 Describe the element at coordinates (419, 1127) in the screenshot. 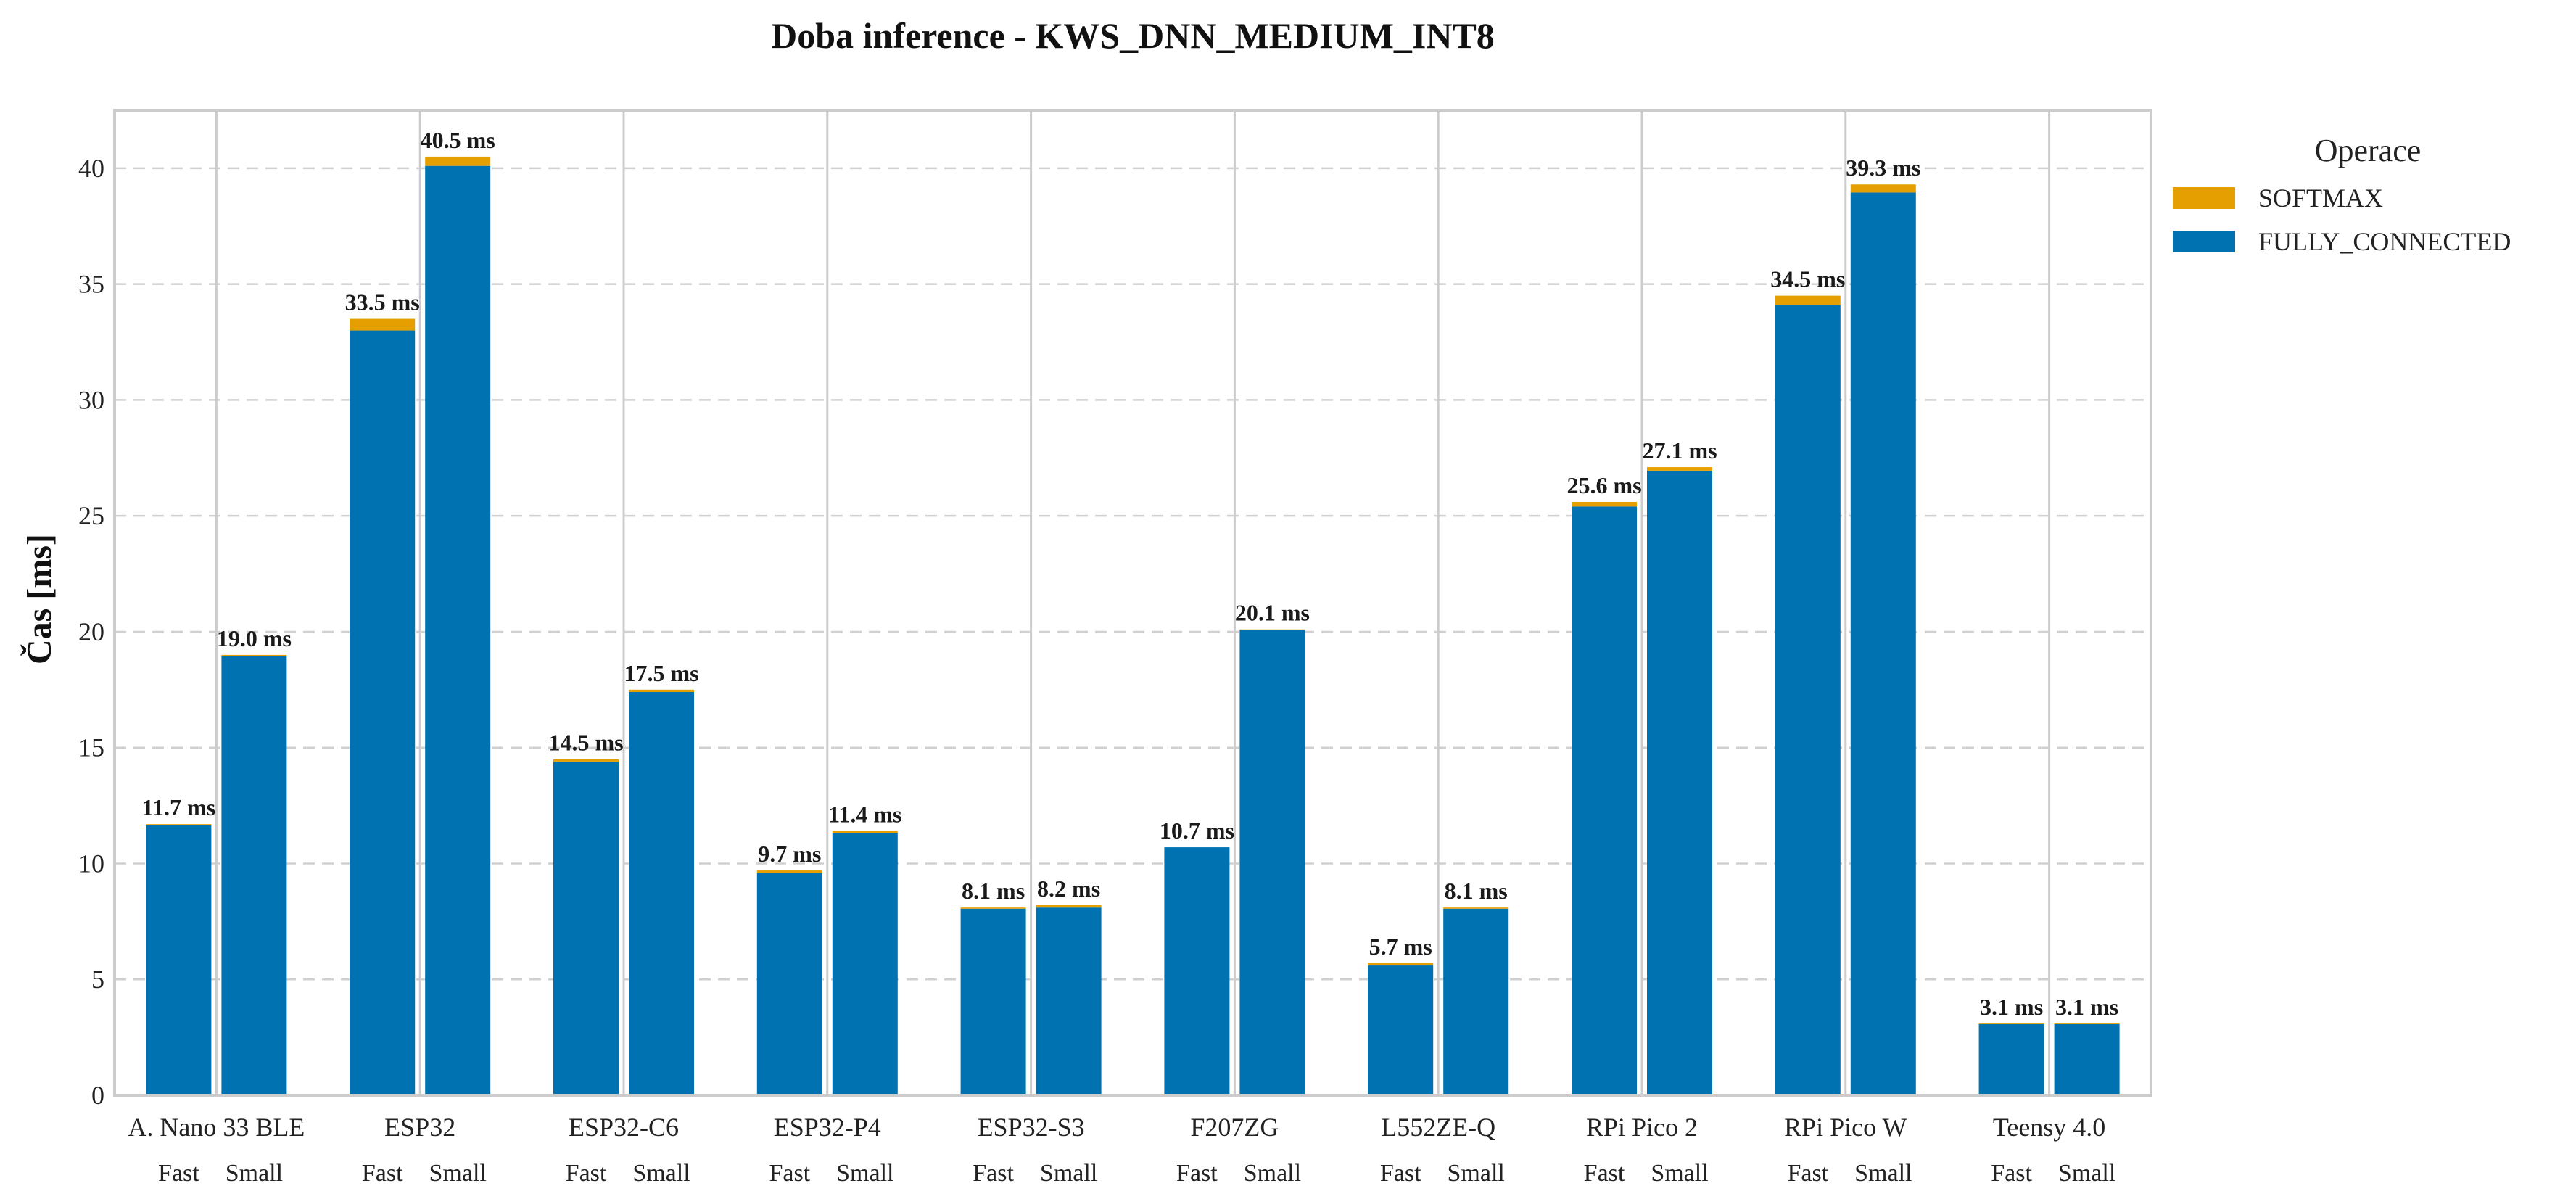

I see `x-category-label: ESP32` at that location.